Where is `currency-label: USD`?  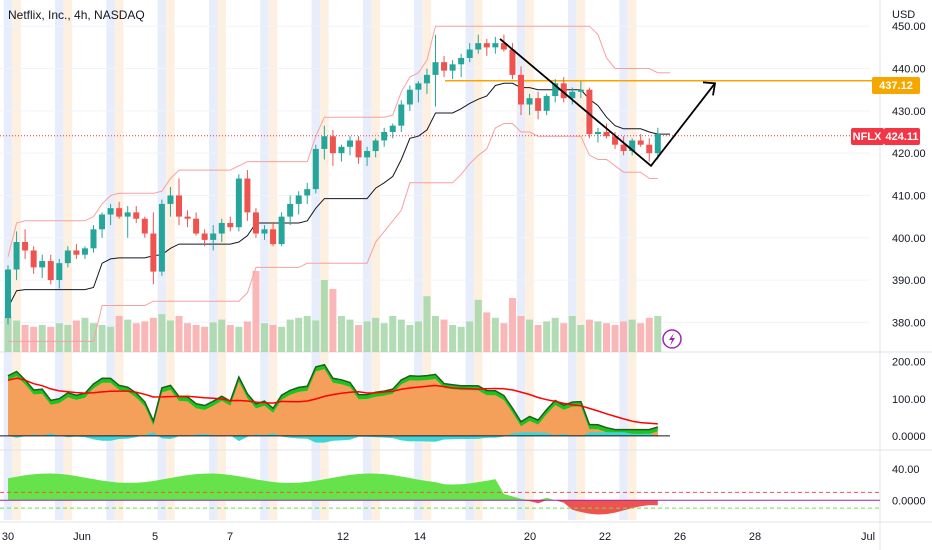
currency-label: USD is located at coordinates (903, 15).